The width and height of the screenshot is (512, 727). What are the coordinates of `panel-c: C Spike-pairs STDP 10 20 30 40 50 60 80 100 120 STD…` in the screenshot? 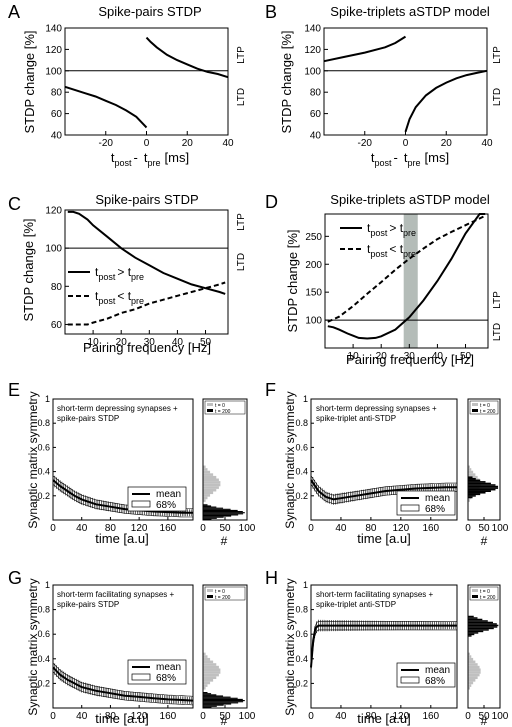 It's located at (127, 273).